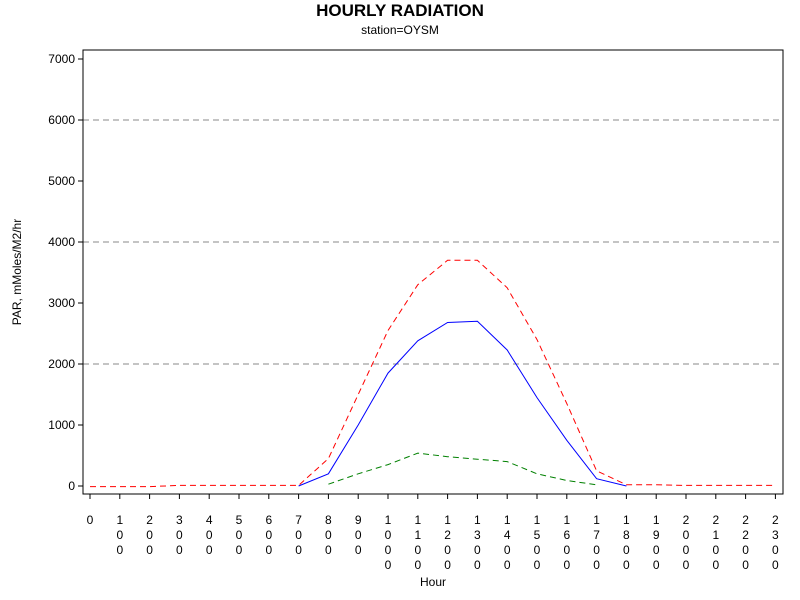 The height and width of the screenshot is (600, 800). What do you see at coordinates (90, 520) in the screenshot?
I see `x-tick-label: 0` at bounding box center [90, 520].